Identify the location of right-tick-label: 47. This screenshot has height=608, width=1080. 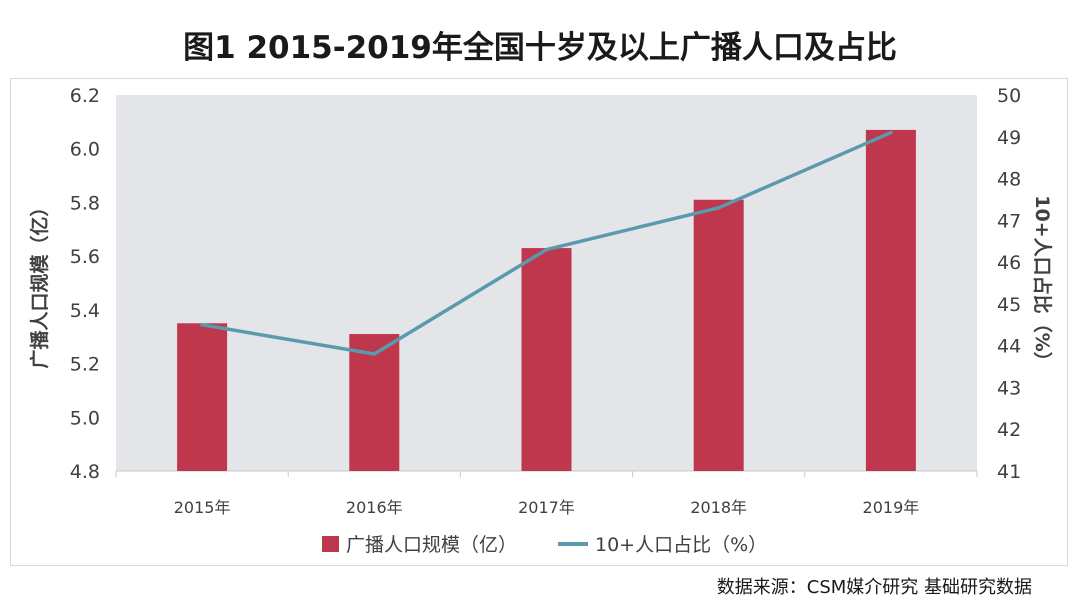
(1009, 221).